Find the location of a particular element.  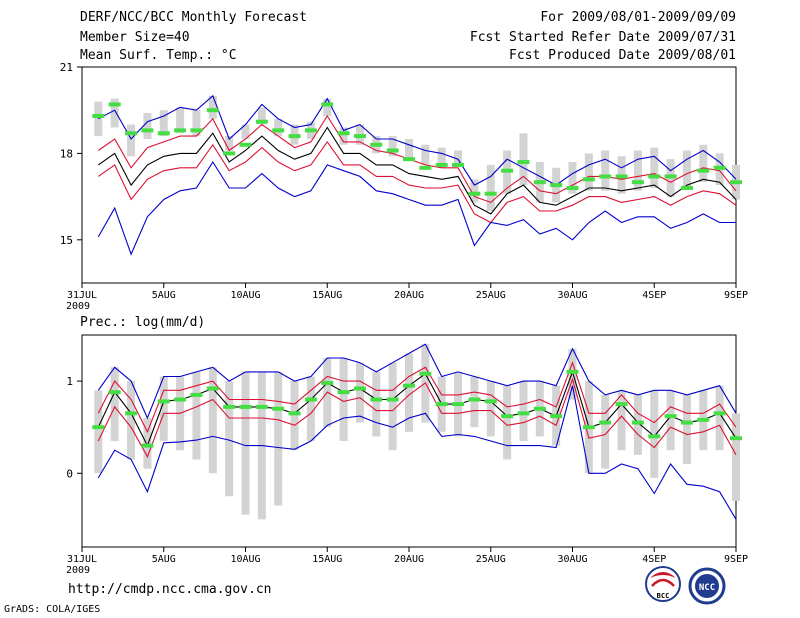

bcc-logo-swoosh is located at coordinates (663, 582).